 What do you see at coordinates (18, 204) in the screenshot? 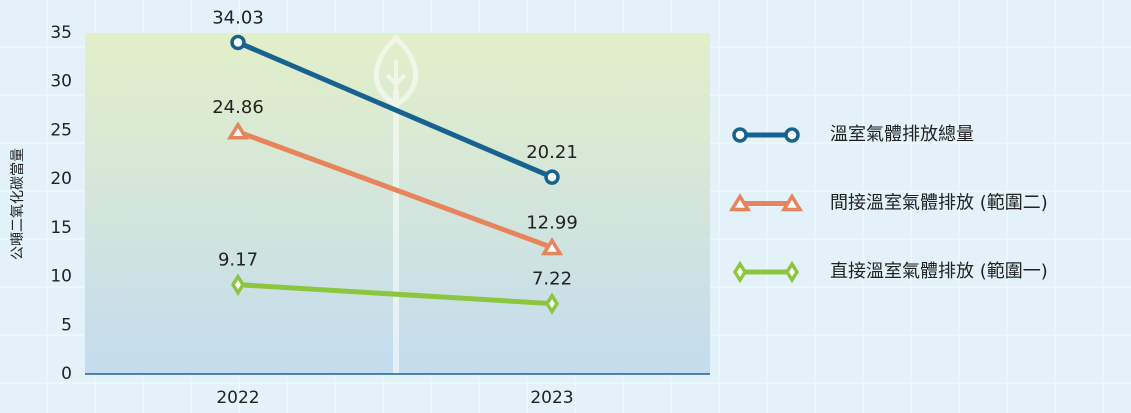
I see `y-axis-label: 公噸二氧化碳當量` at bounding box center [18, 204].